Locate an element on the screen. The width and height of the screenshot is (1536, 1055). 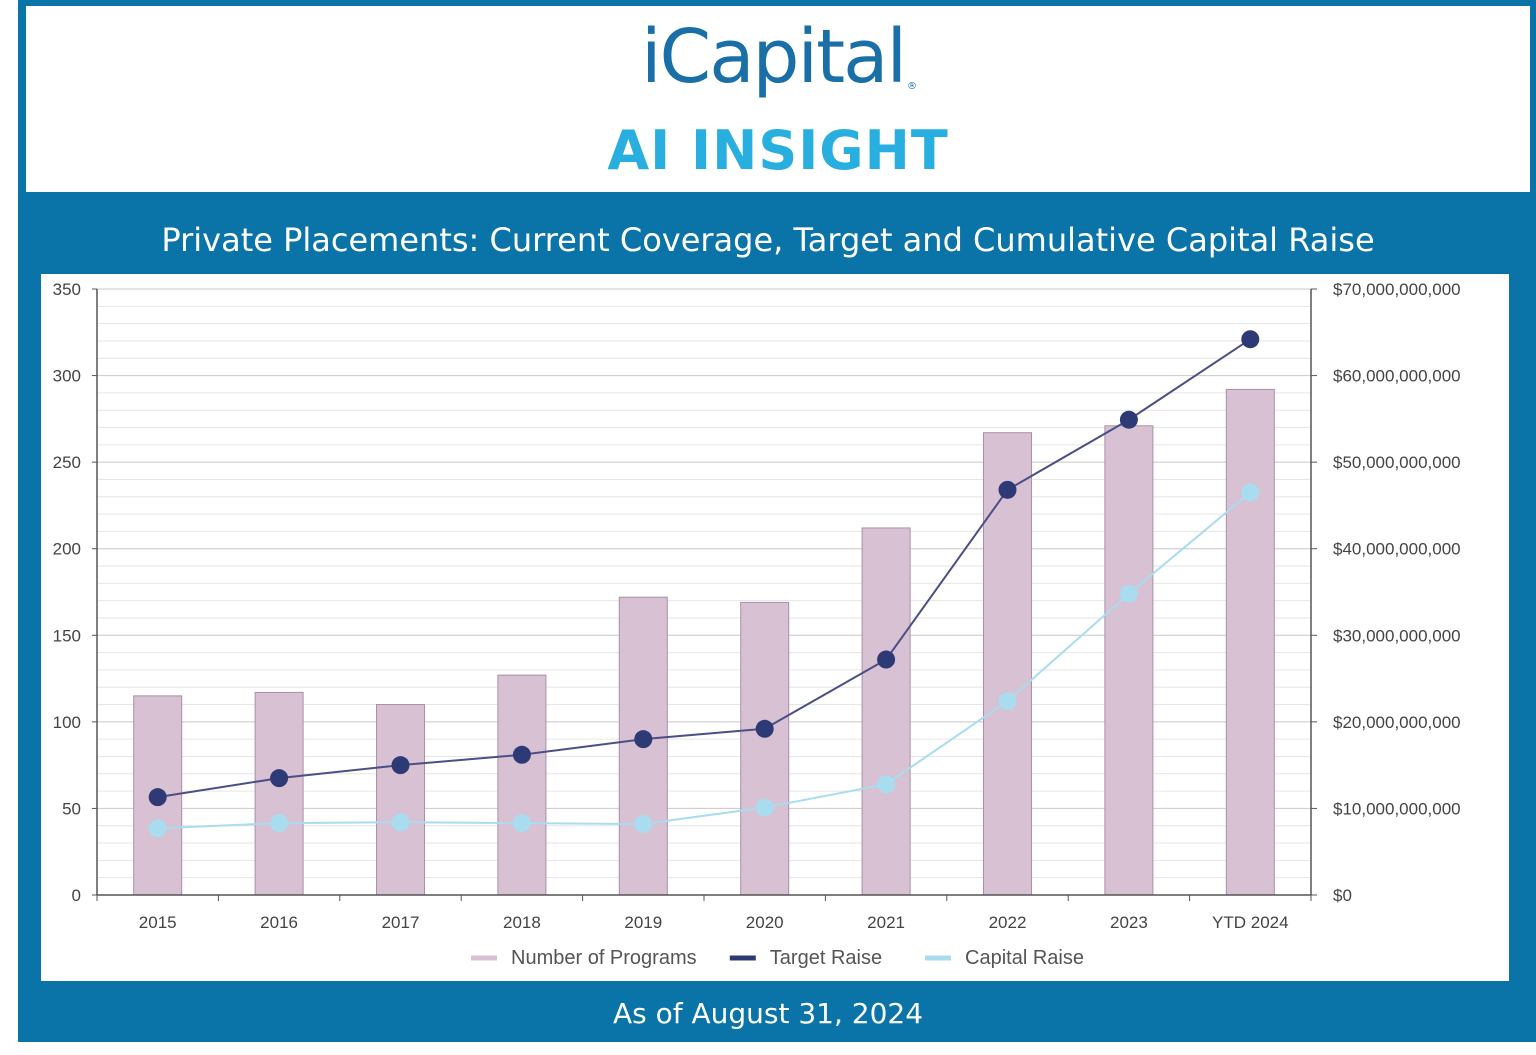
legend-label: Target Raise is located at coordinates (826, 958).